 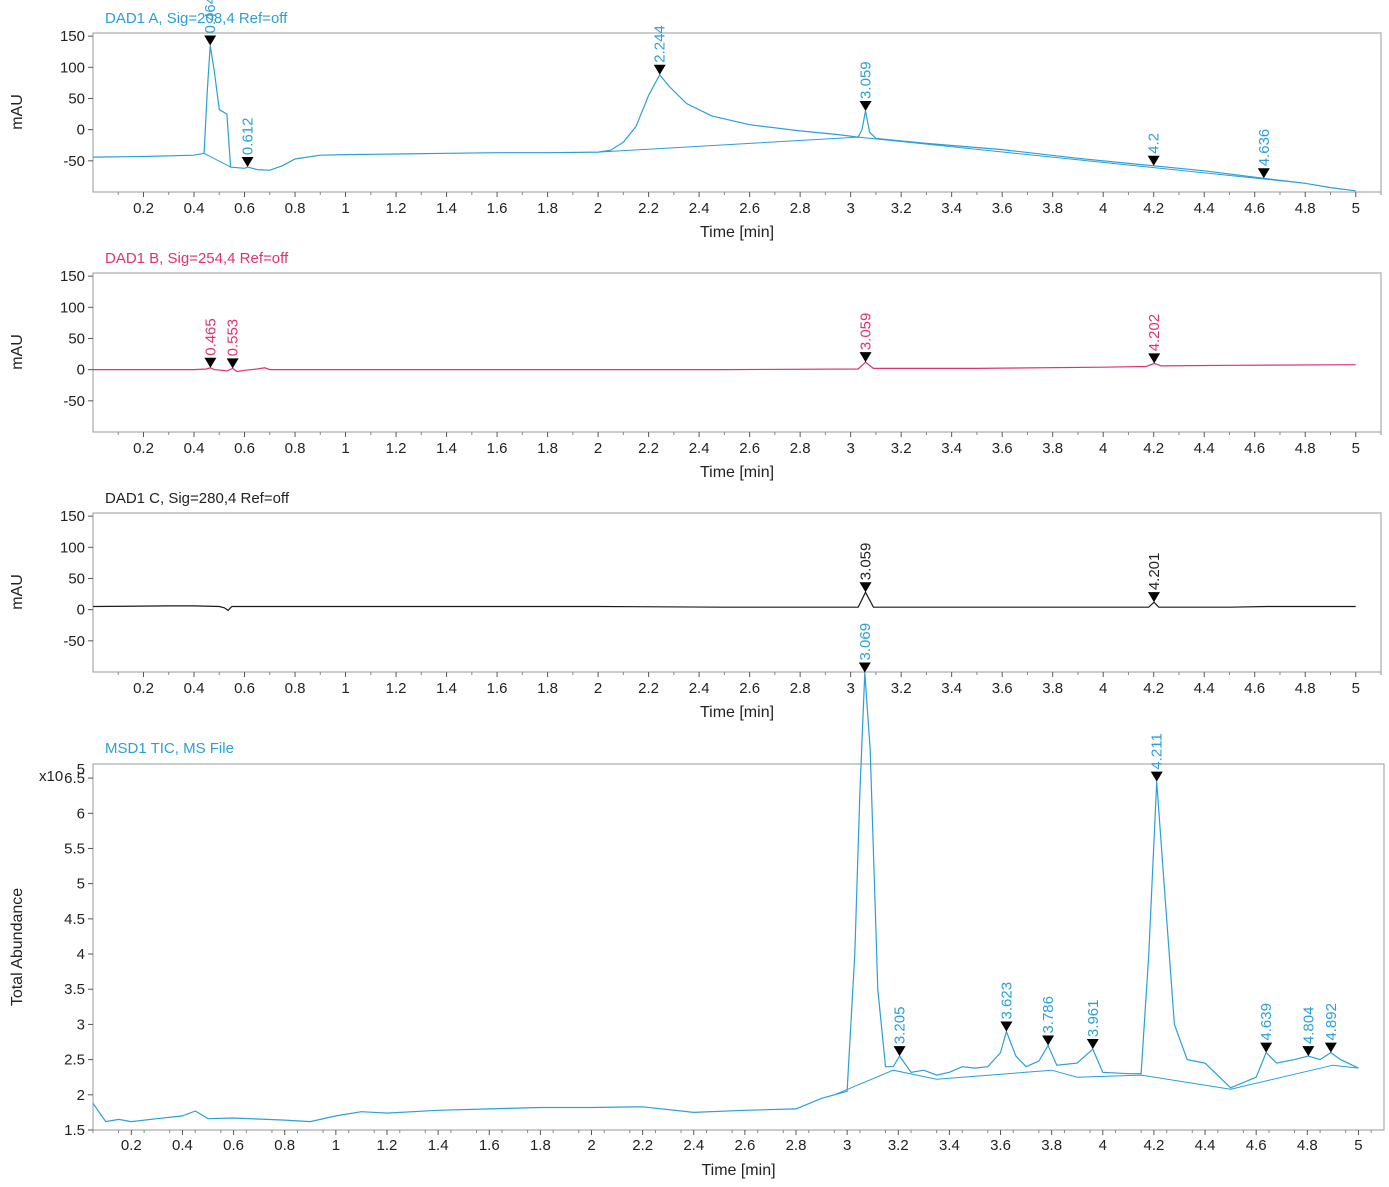 What do you see at coordinates (1093, 1019) in the screenshot?
I see `peak-label: 3.961` at bounding box center [1093, 1019].